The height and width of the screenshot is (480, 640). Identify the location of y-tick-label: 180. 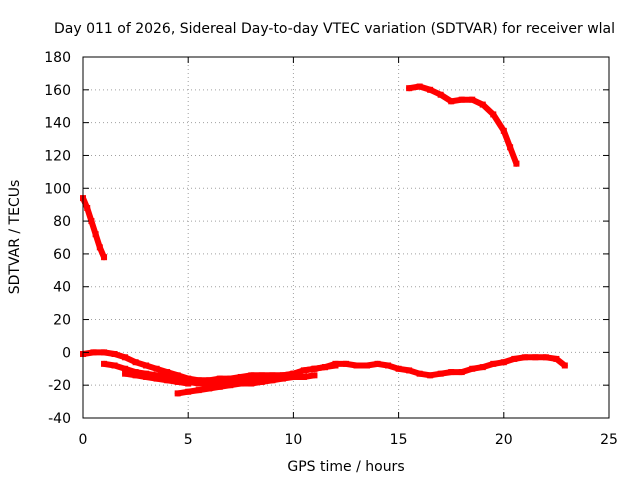
(57, 58).